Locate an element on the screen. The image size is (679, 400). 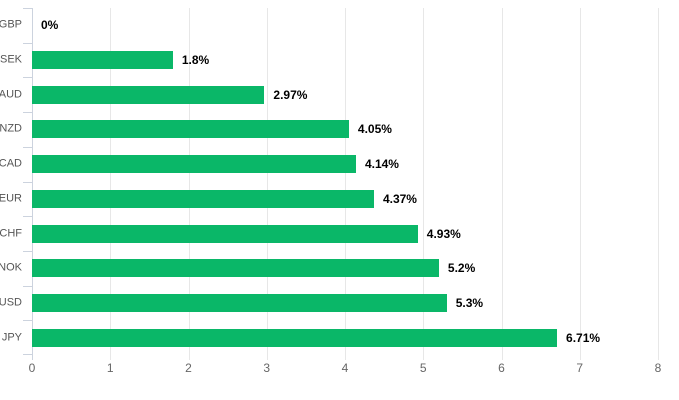
category-label-sek: SEK is located at coordinates (11, 59).